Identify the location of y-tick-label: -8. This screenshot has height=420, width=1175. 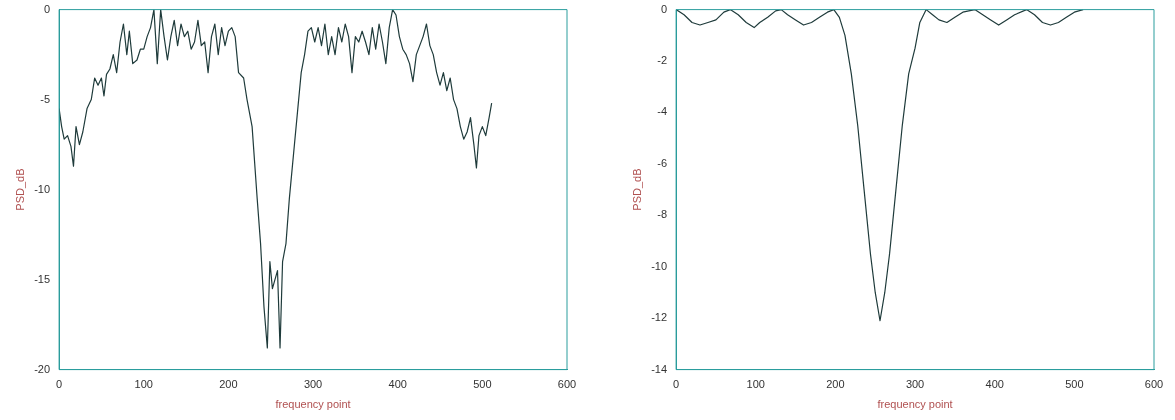
(662, 214).